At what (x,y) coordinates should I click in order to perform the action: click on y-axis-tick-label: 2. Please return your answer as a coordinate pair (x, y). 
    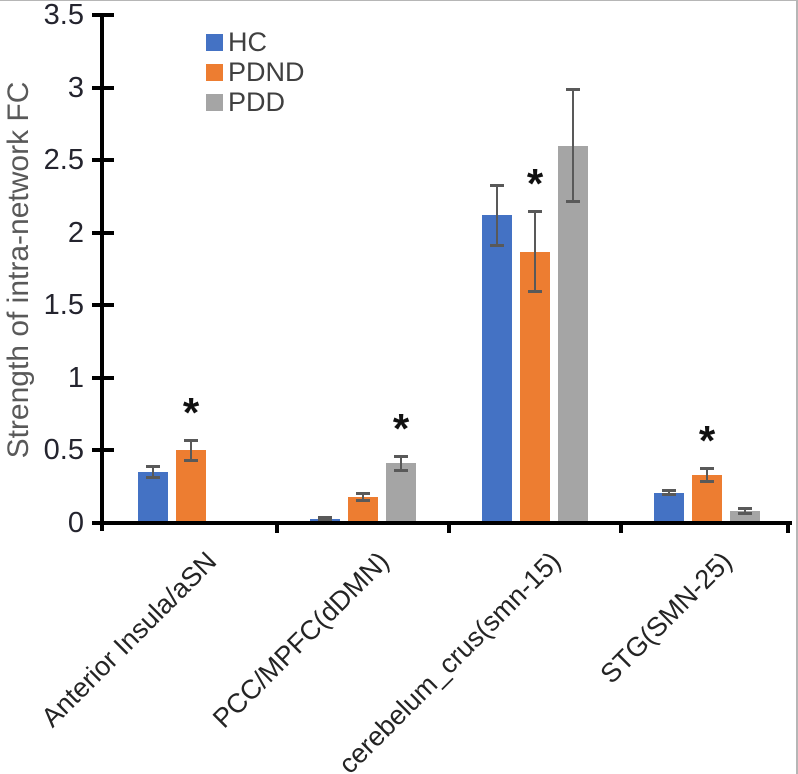
    Looking at the image, I should click on (75, 232).